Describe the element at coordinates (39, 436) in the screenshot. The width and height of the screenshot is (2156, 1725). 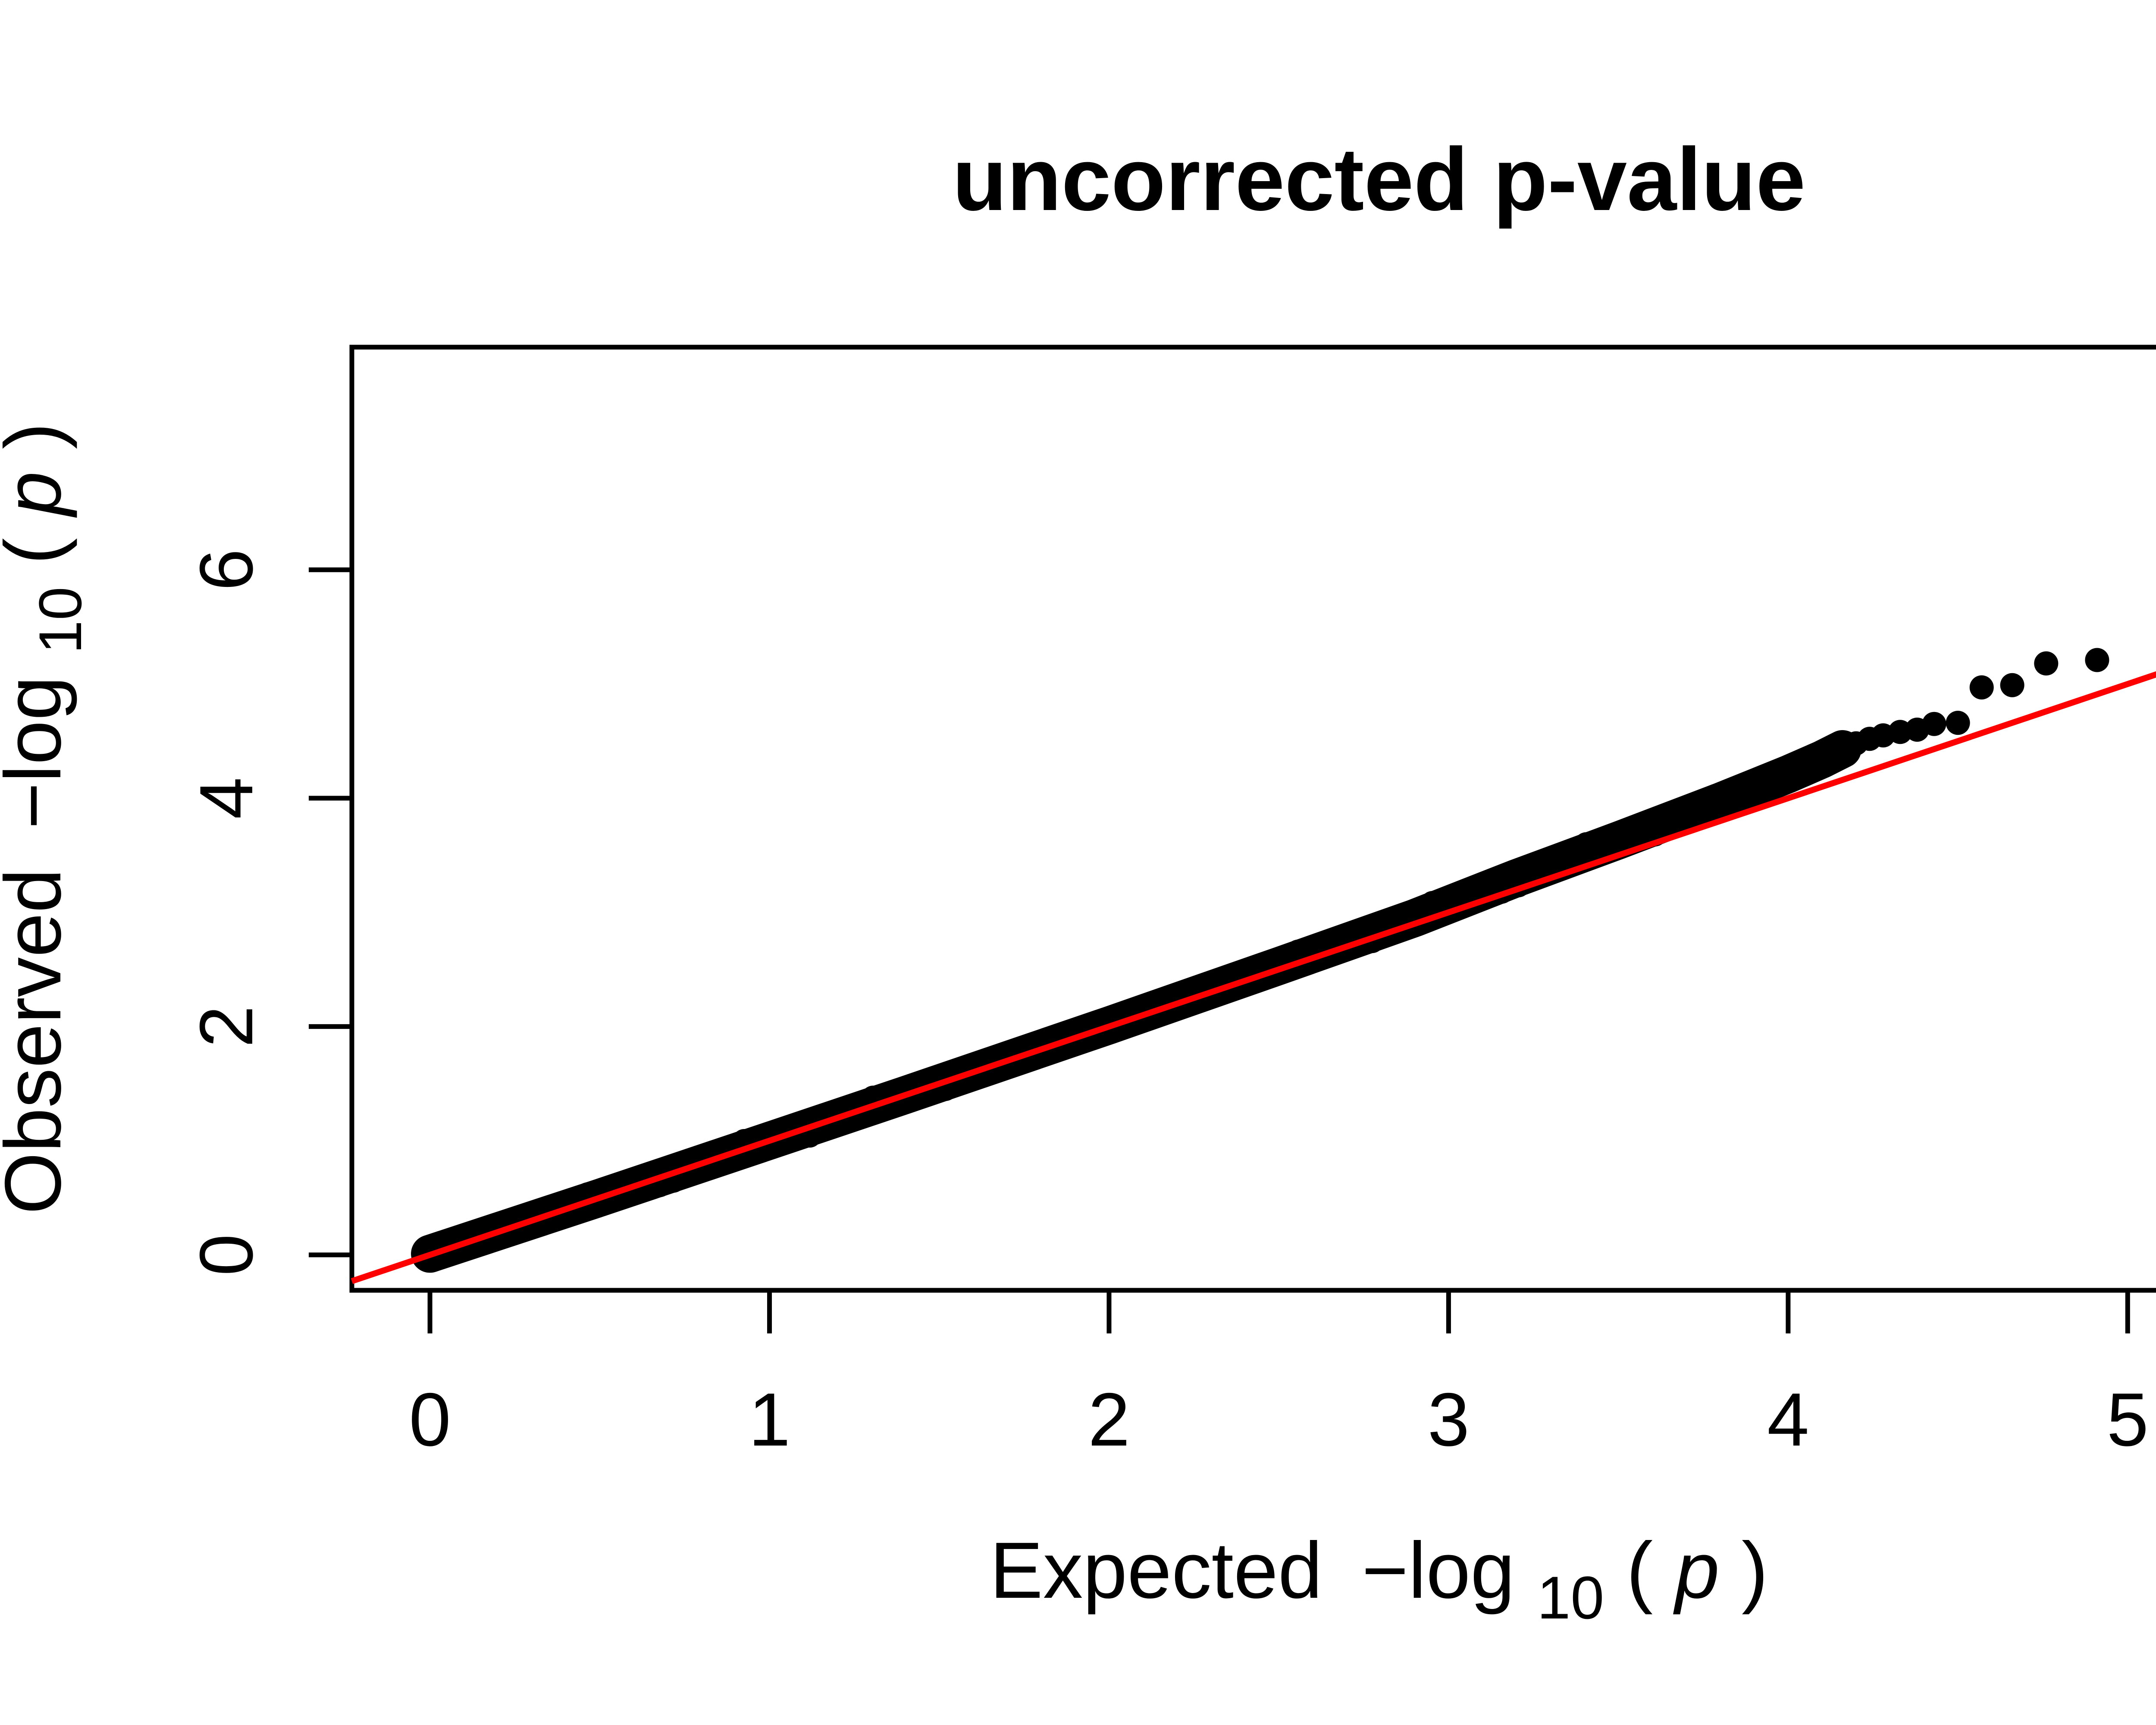
I see `y-axis-label-close-paren: )` at that location.